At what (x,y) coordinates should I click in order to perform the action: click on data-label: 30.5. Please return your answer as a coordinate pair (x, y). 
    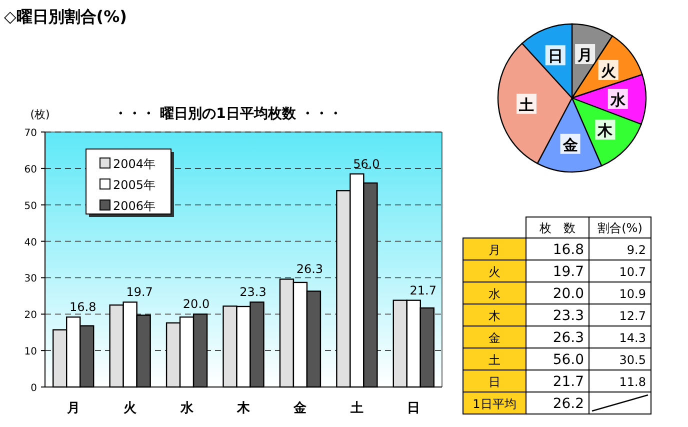
    Looking at the image, I should click on (632, 360).